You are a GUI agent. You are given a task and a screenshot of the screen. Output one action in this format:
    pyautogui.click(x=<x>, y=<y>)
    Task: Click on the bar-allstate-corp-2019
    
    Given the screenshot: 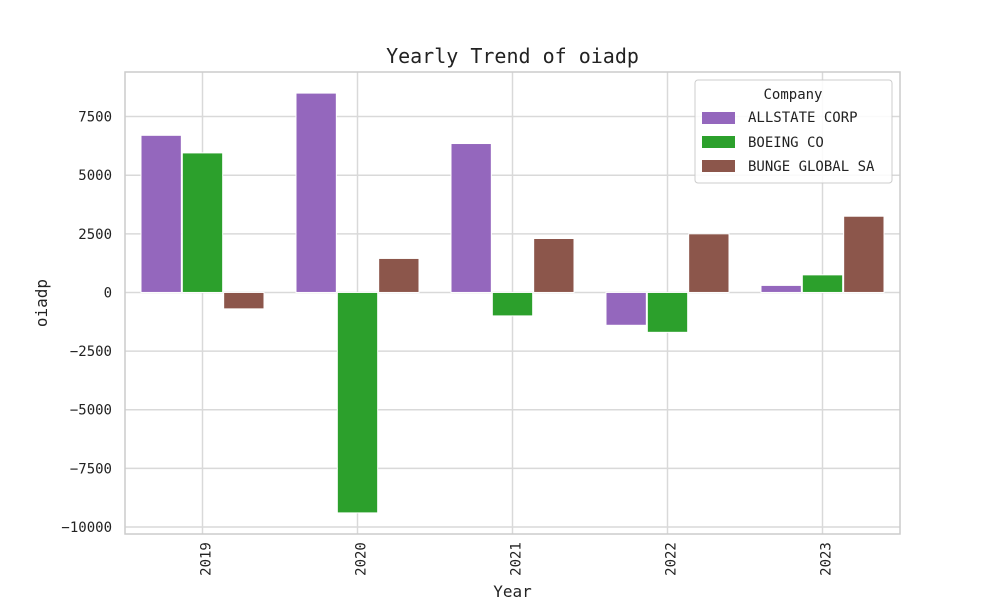 What is the action you would take?
    pyautogui.click(x=161, y=213)
    